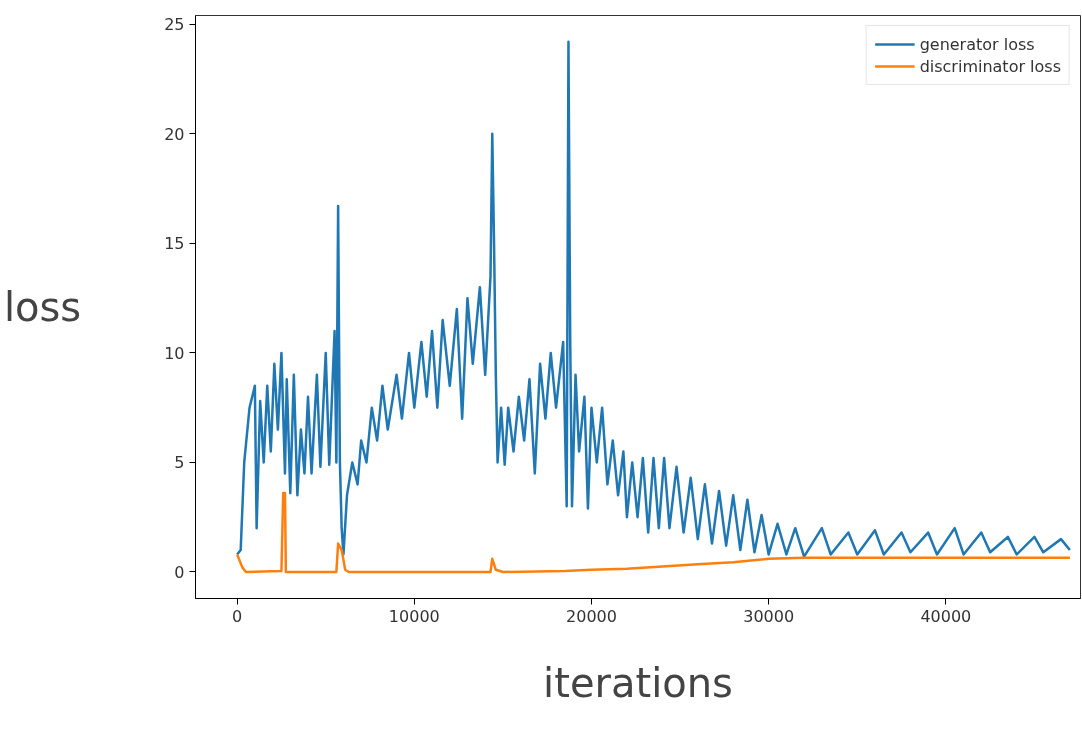 Image resolution: width=1082 pixels, height=732 pixels. What do you see at coordinates (769, 616) in the screenshot?
I see `x-tick-label: 30000` at bounding box center [769, 616].